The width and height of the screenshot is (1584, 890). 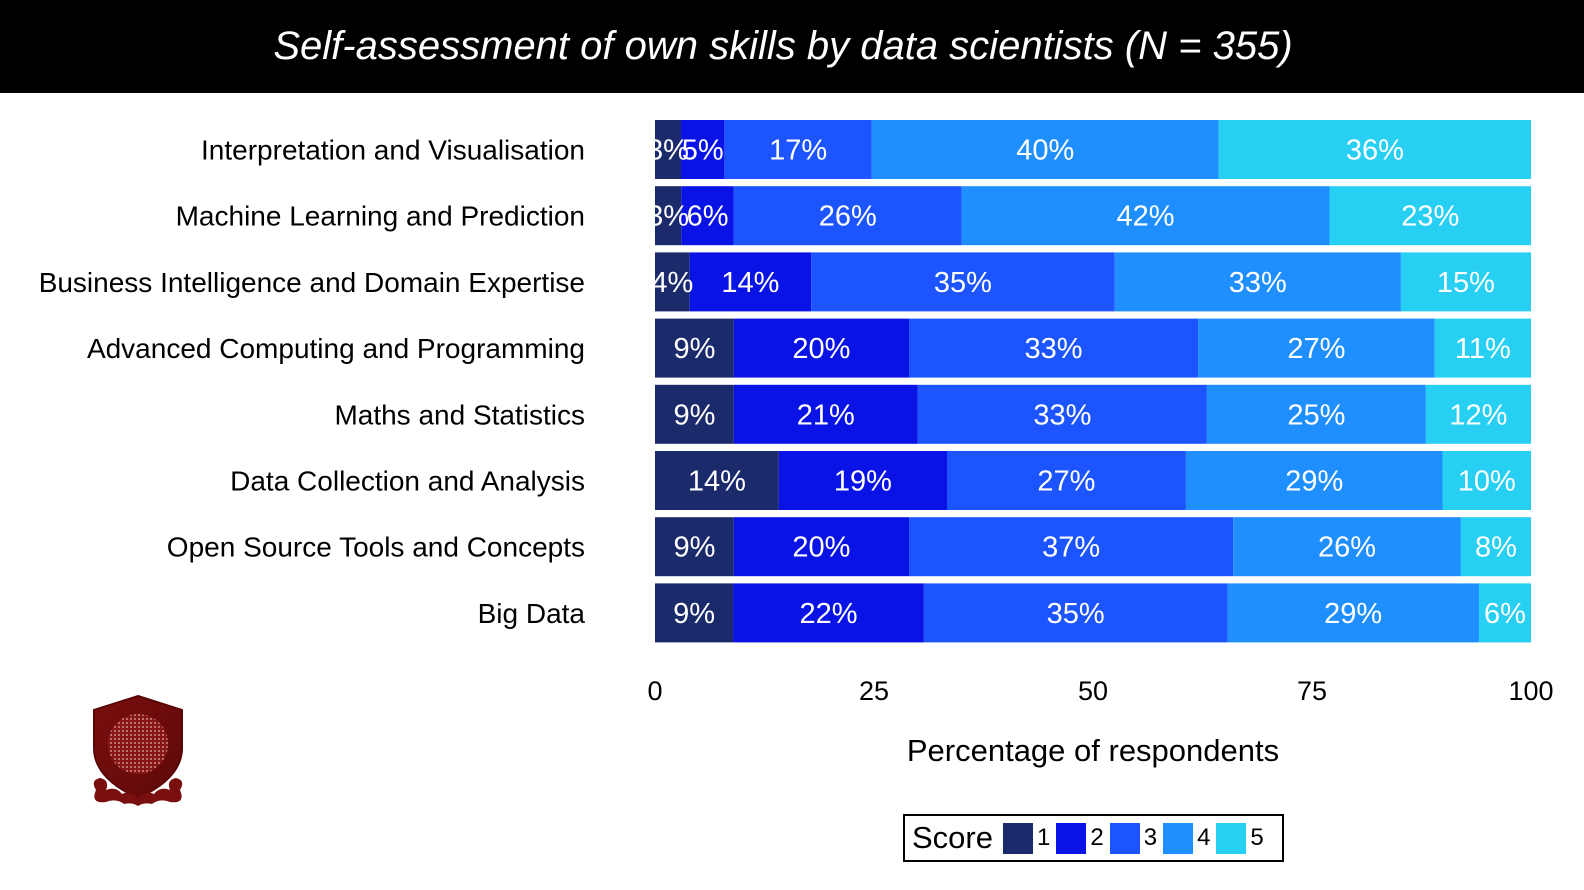 I want to click on data-label: 5%, so click(x=703, y=151).